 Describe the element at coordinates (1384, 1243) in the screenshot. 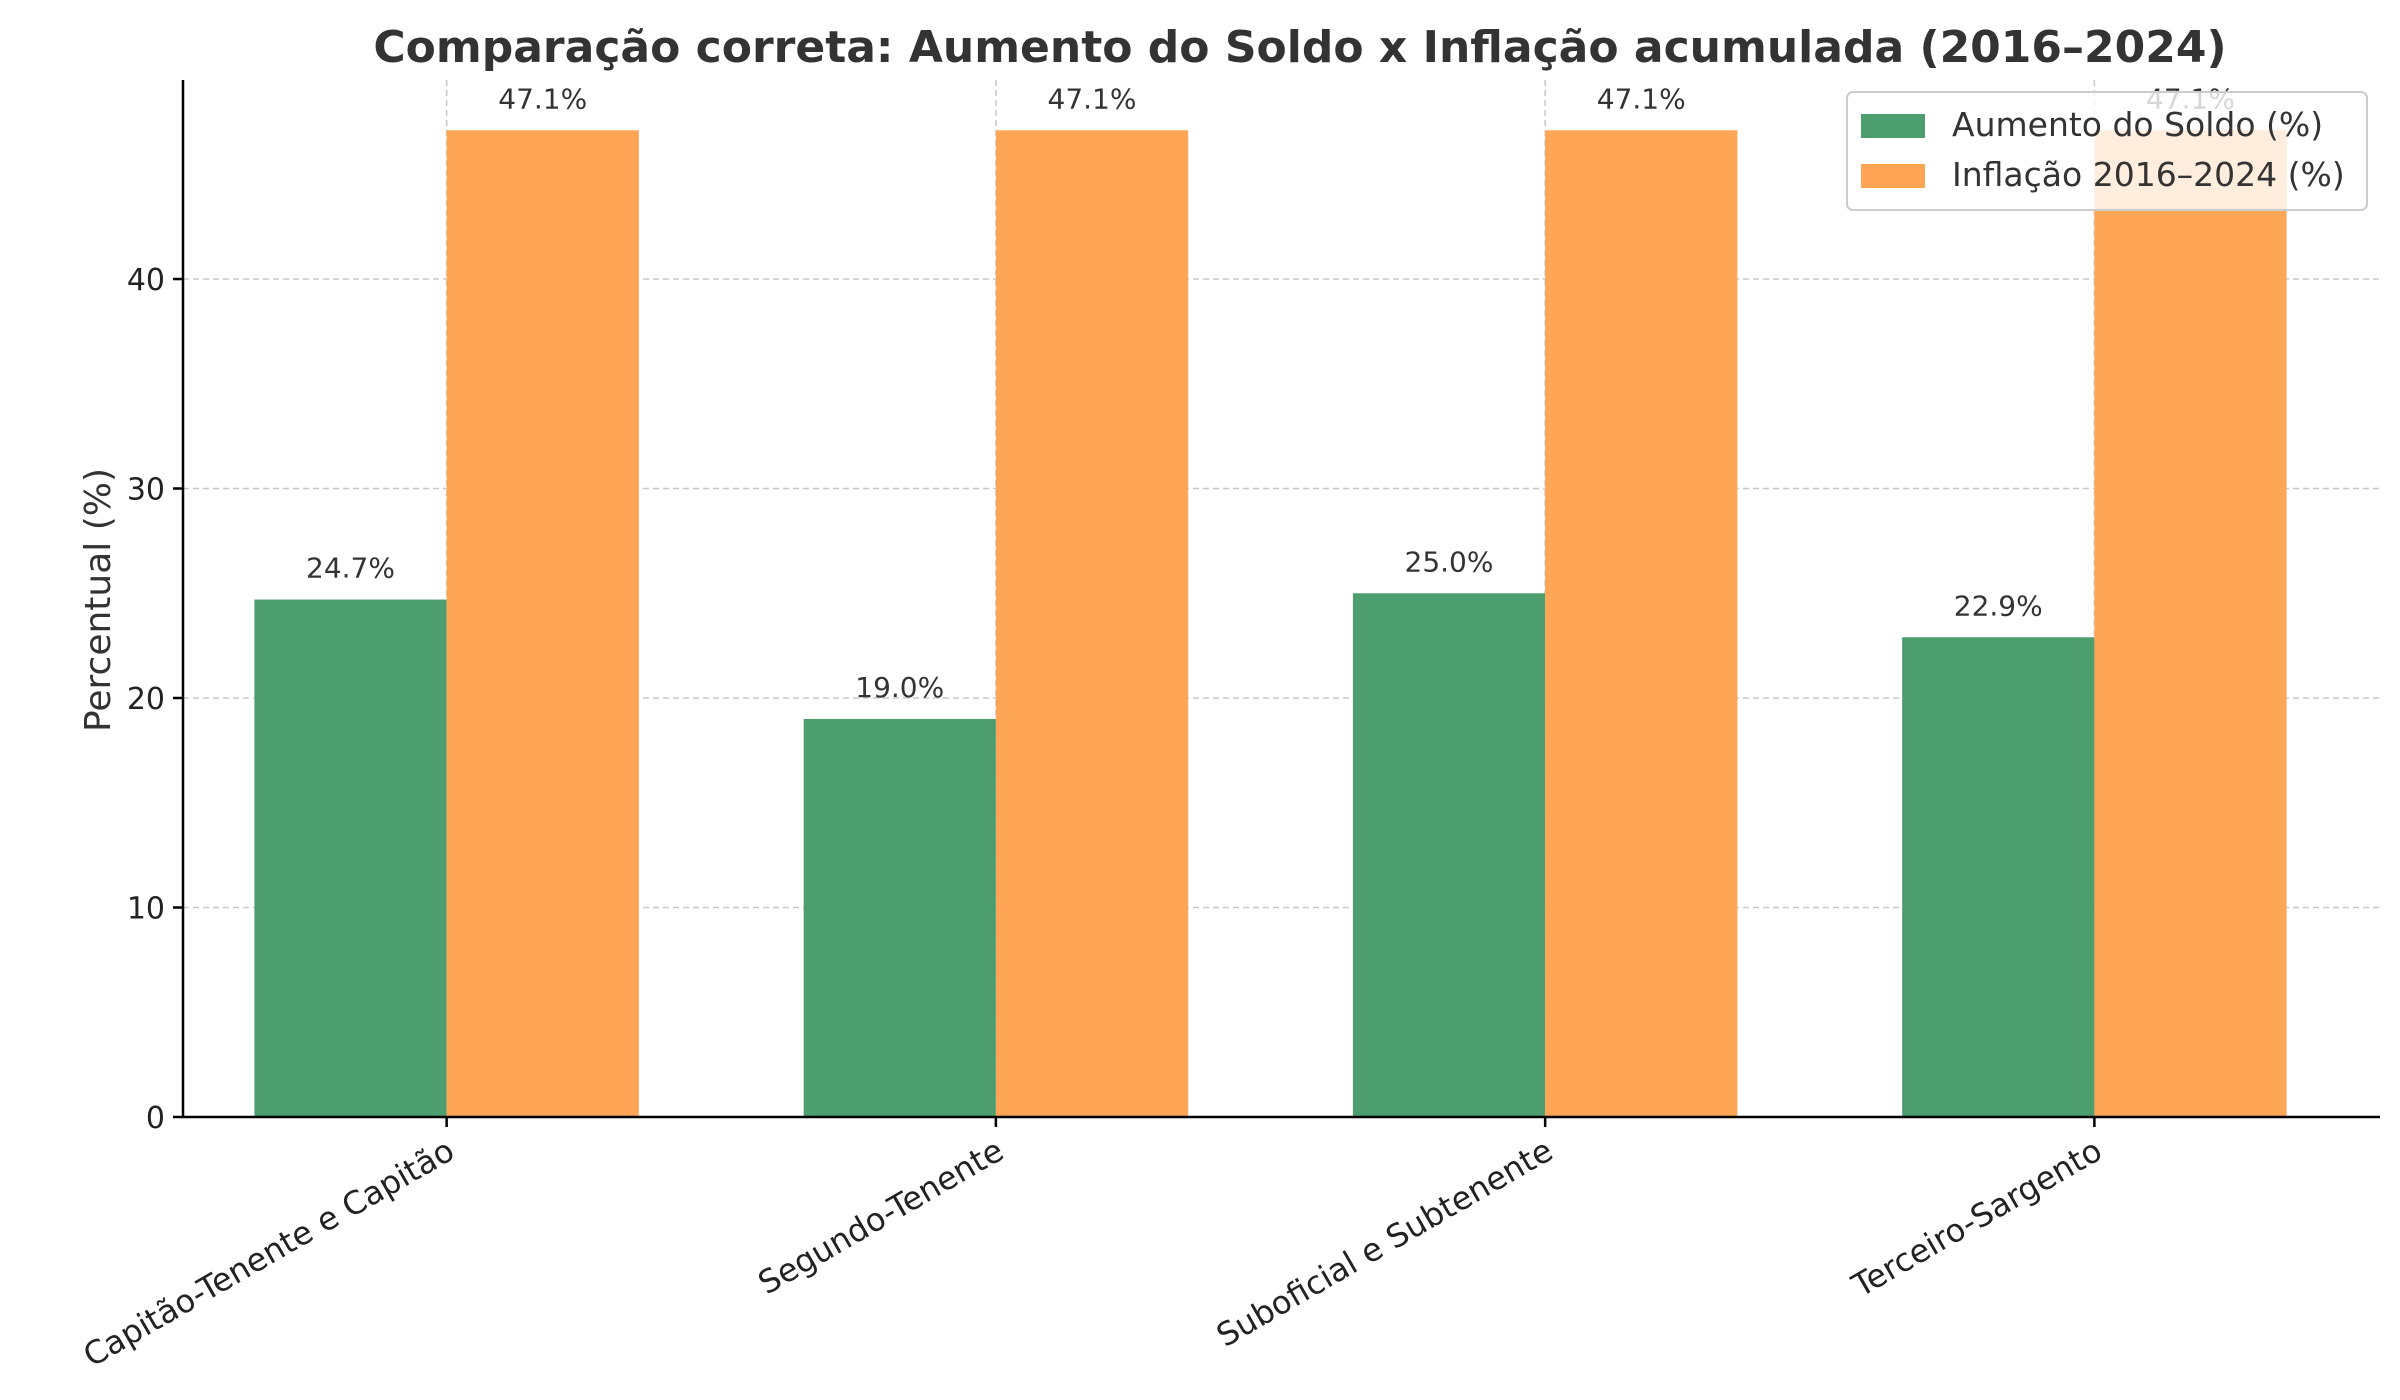

I see `x-tick-label: Suboficial e Subtenente` at that location.